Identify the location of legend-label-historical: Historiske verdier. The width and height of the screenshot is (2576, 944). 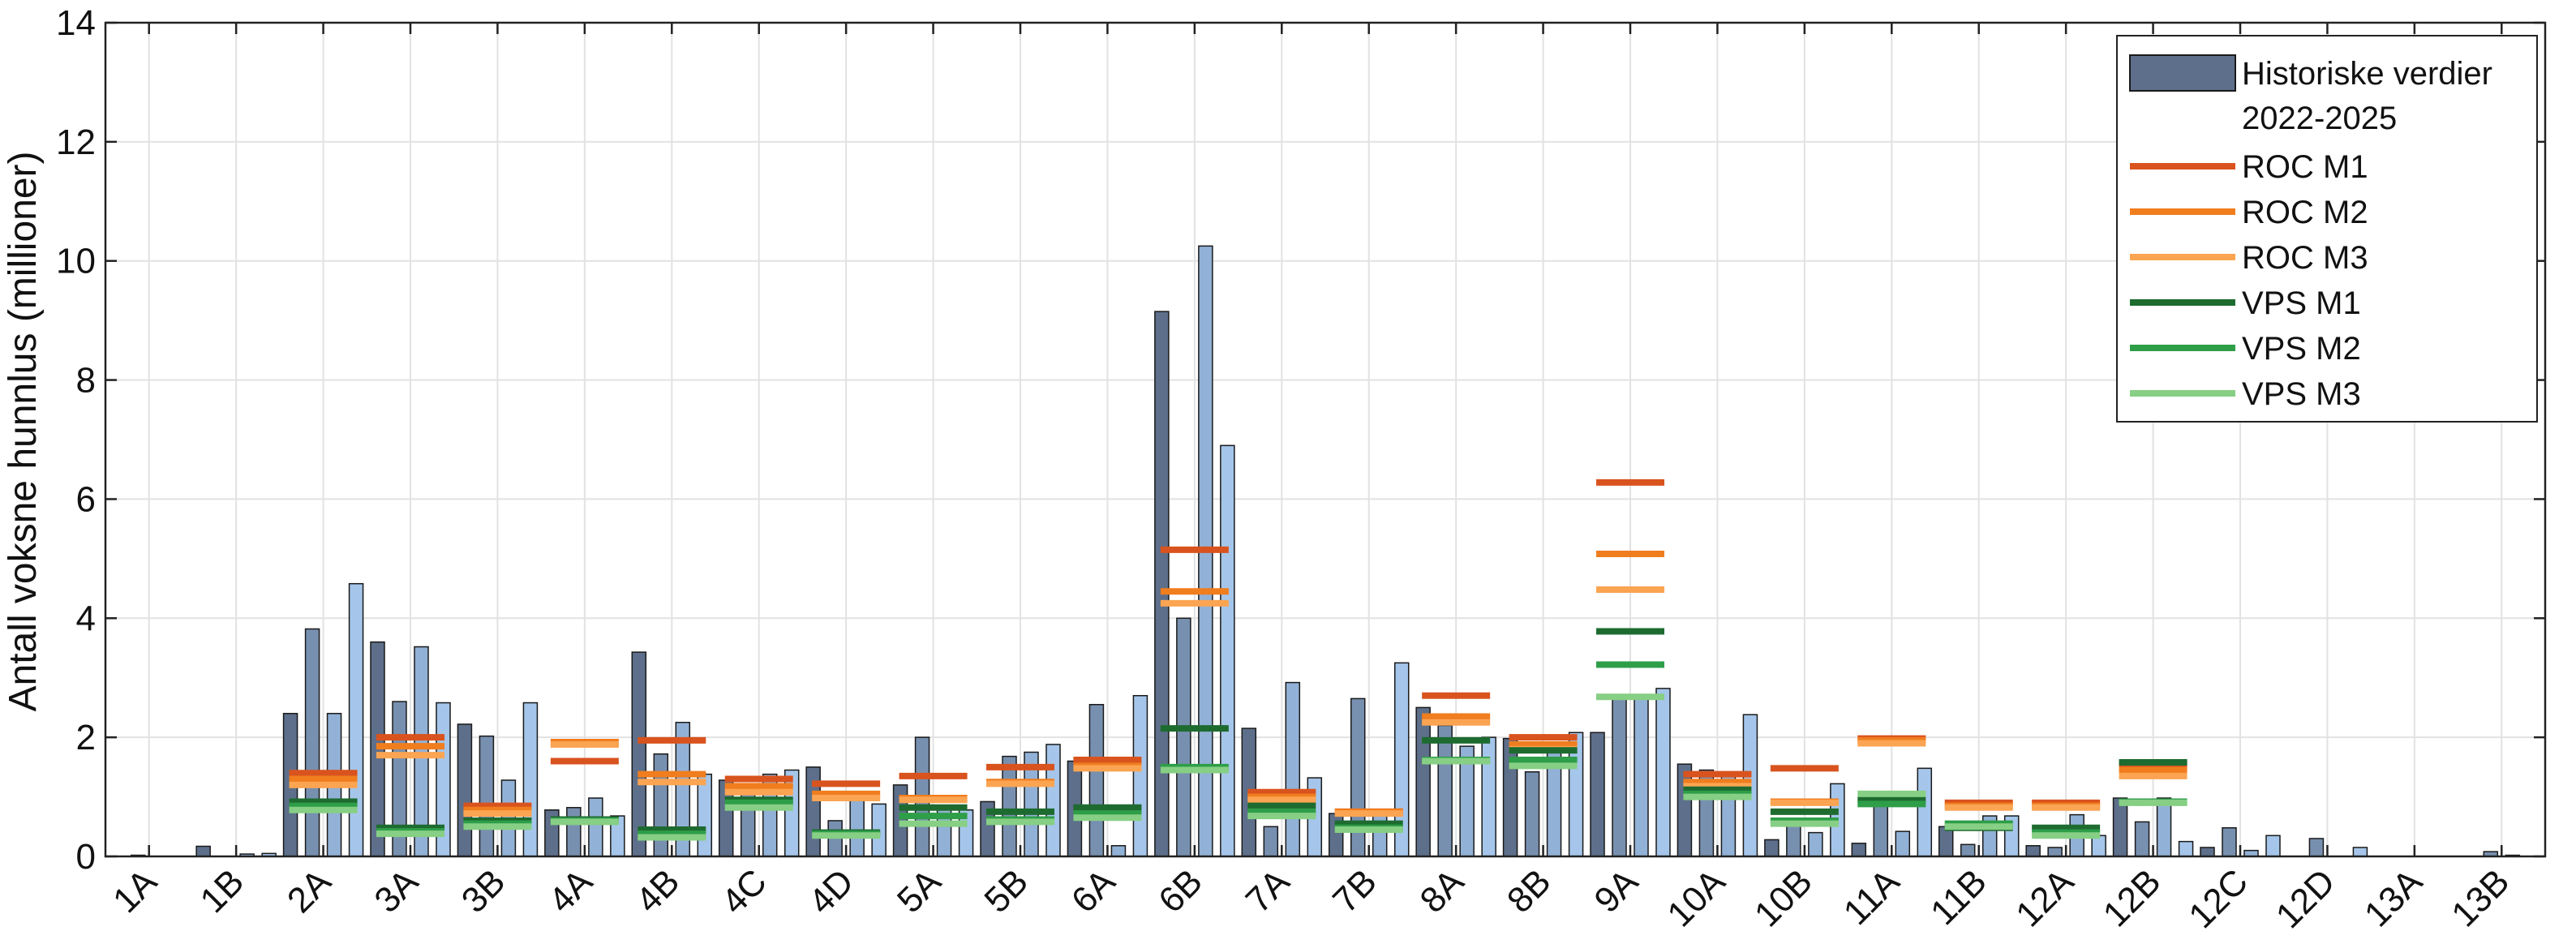
(2367, 74).